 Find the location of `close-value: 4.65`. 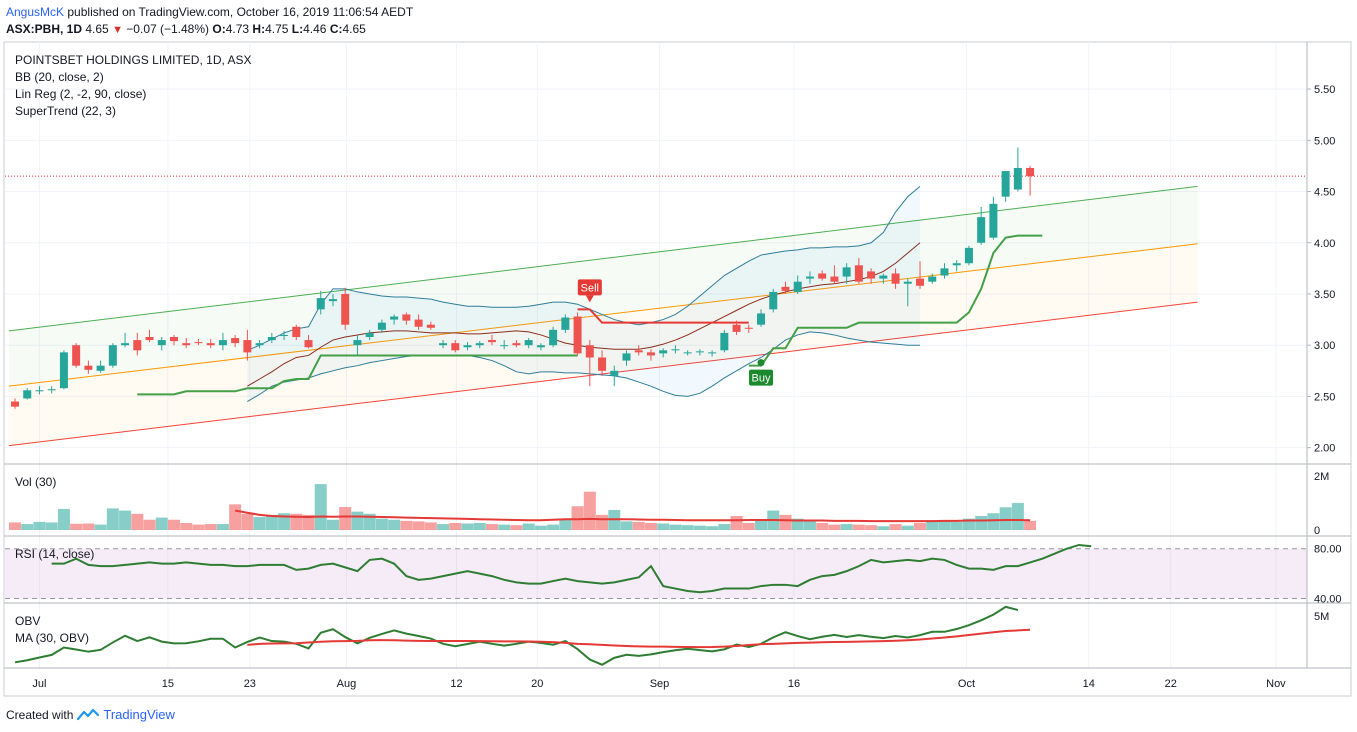

close-value: 4.65 is located at coordinates (354, 29).